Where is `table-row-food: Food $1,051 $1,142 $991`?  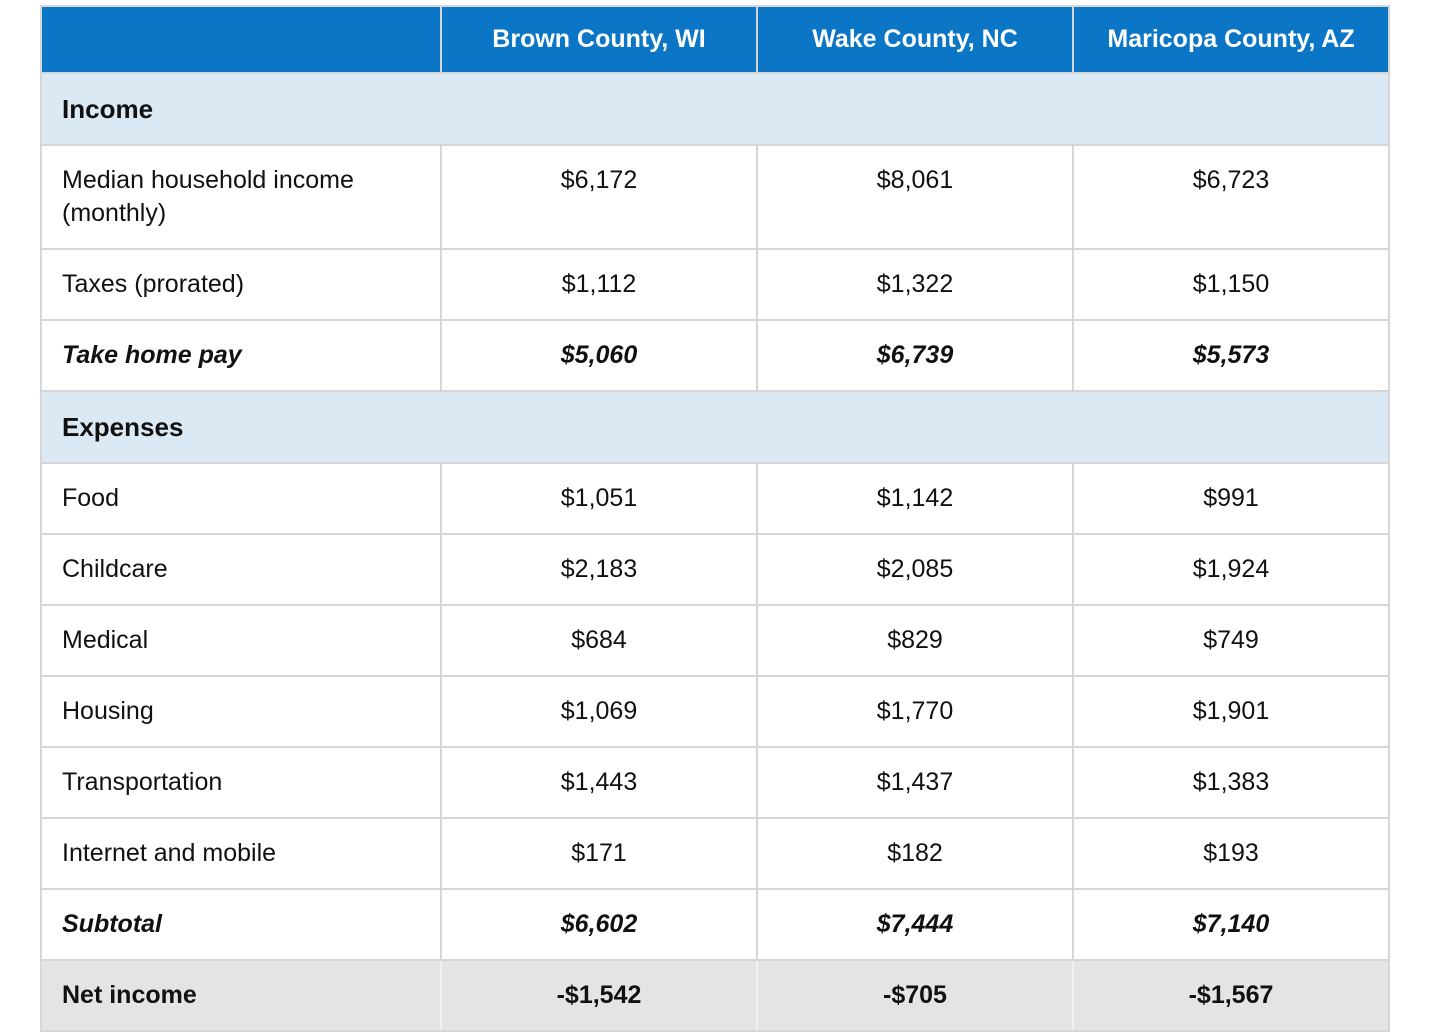
table-row-food: Food $1,051 $1,142 $991 is located at coordinates (715, 498).